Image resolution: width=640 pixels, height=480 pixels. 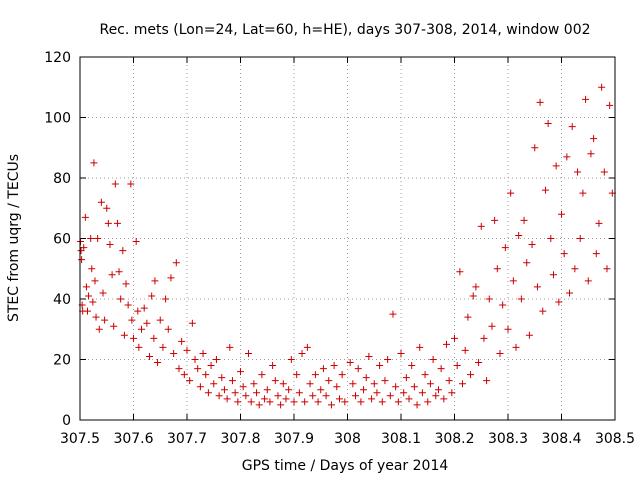 What do you see at coordinates (14, 238) in the screenshot?
I see `y-axis-label: STEC from uqrg / TECUs` at bounding box center [14, 238].